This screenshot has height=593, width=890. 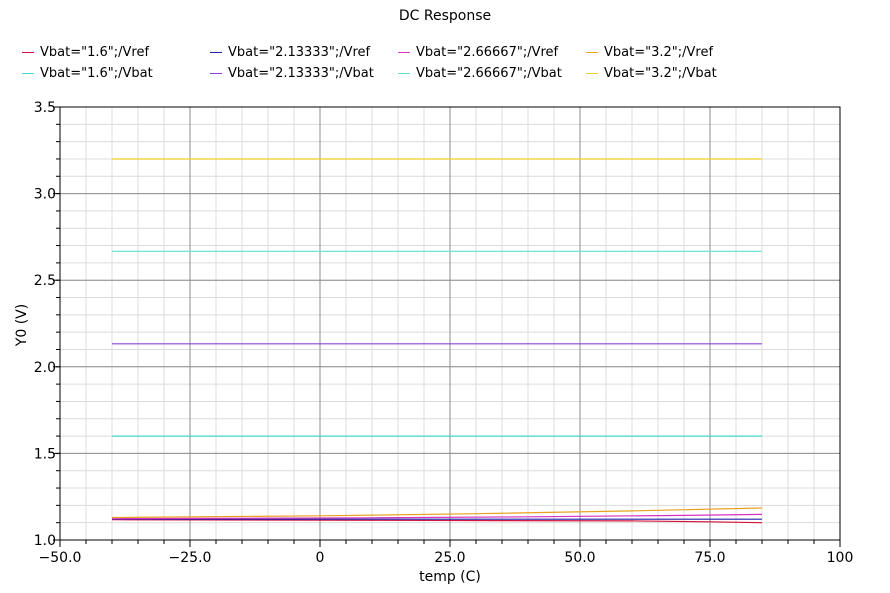 What do you see at coordinates (96, 73) in the screenshot?
I see `legend-label: Vbat="1.6";/Vbat` at bounding box center [96, 73].